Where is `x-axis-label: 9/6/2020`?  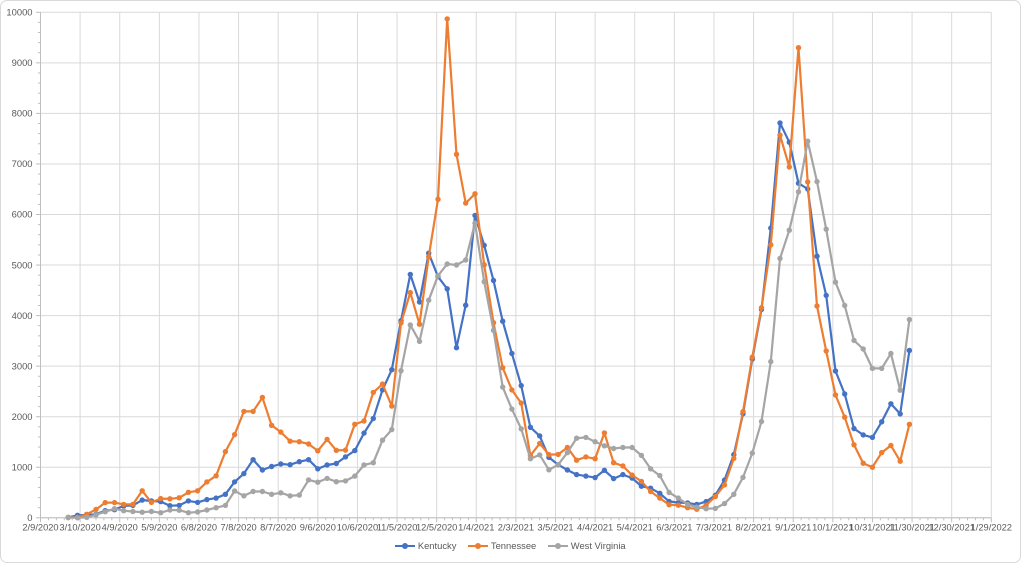 x-axis-label: 9/6/2020 is located at coordinates (318, 528).